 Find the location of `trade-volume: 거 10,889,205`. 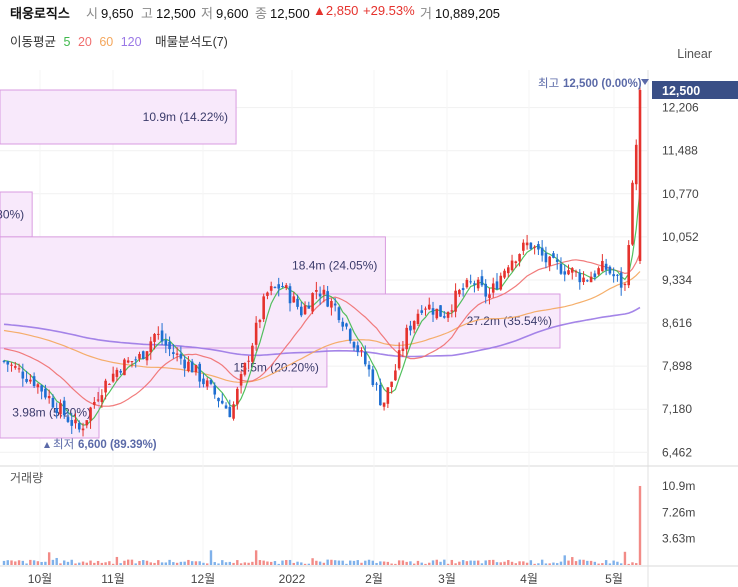

trade-volume: 거 10,889,205 is located at coordinates (460, 13).